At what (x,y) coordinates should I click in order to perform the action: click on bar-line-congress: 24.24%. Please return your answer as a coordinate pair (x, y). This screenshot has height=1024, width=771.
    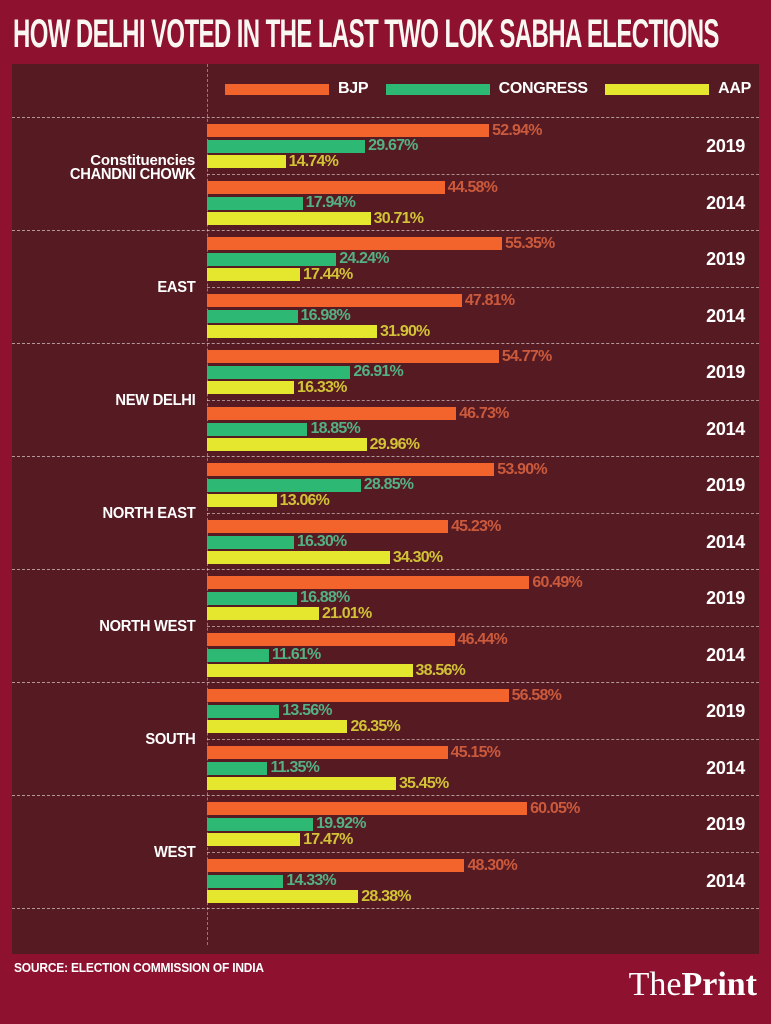
    Looking at the image, I should click on (380, 258).